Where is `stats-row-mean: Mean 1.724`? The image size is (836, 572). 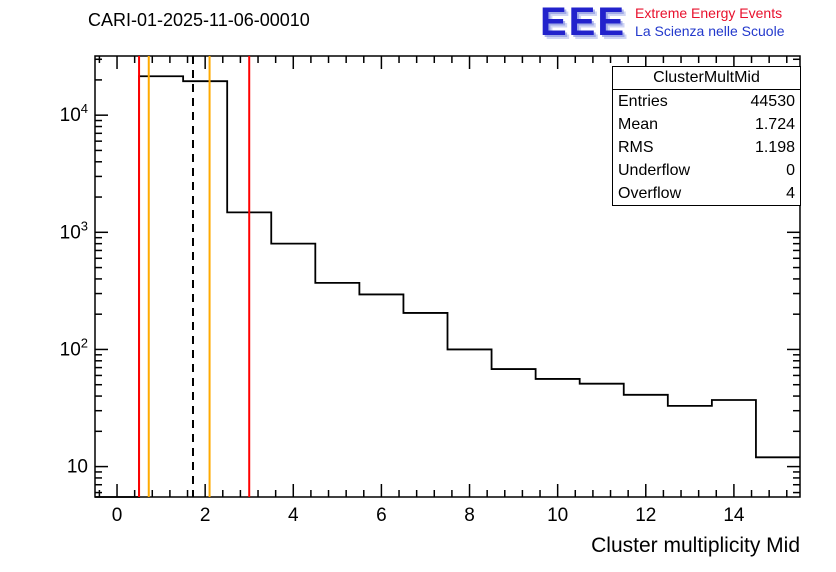
stats-row-mean: Mean 1.724 is located at coordinates (706, 124).